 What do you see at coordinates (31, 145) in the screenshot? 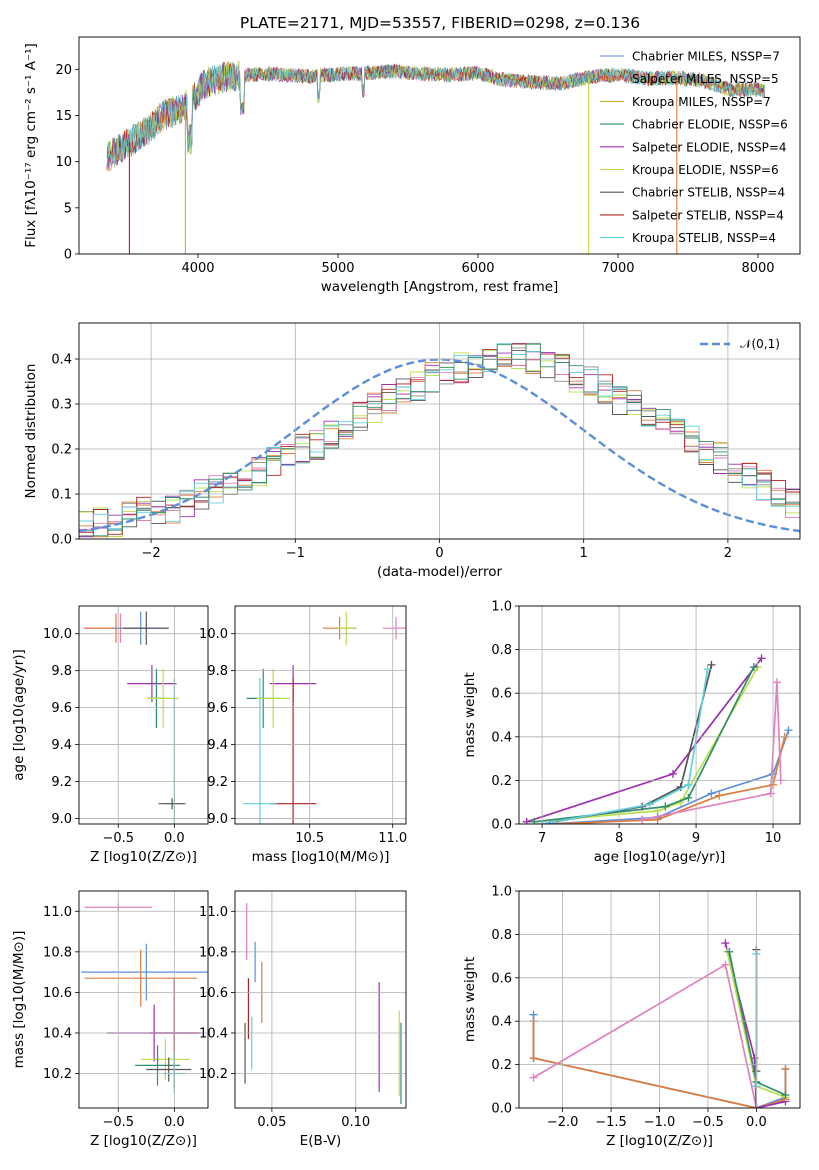
I see `y-axis-label: Flux [fλ10⁻¹⁷ erg cm⁻² s⁻¹ A⁻¹]` at bounding box center [31, 145].